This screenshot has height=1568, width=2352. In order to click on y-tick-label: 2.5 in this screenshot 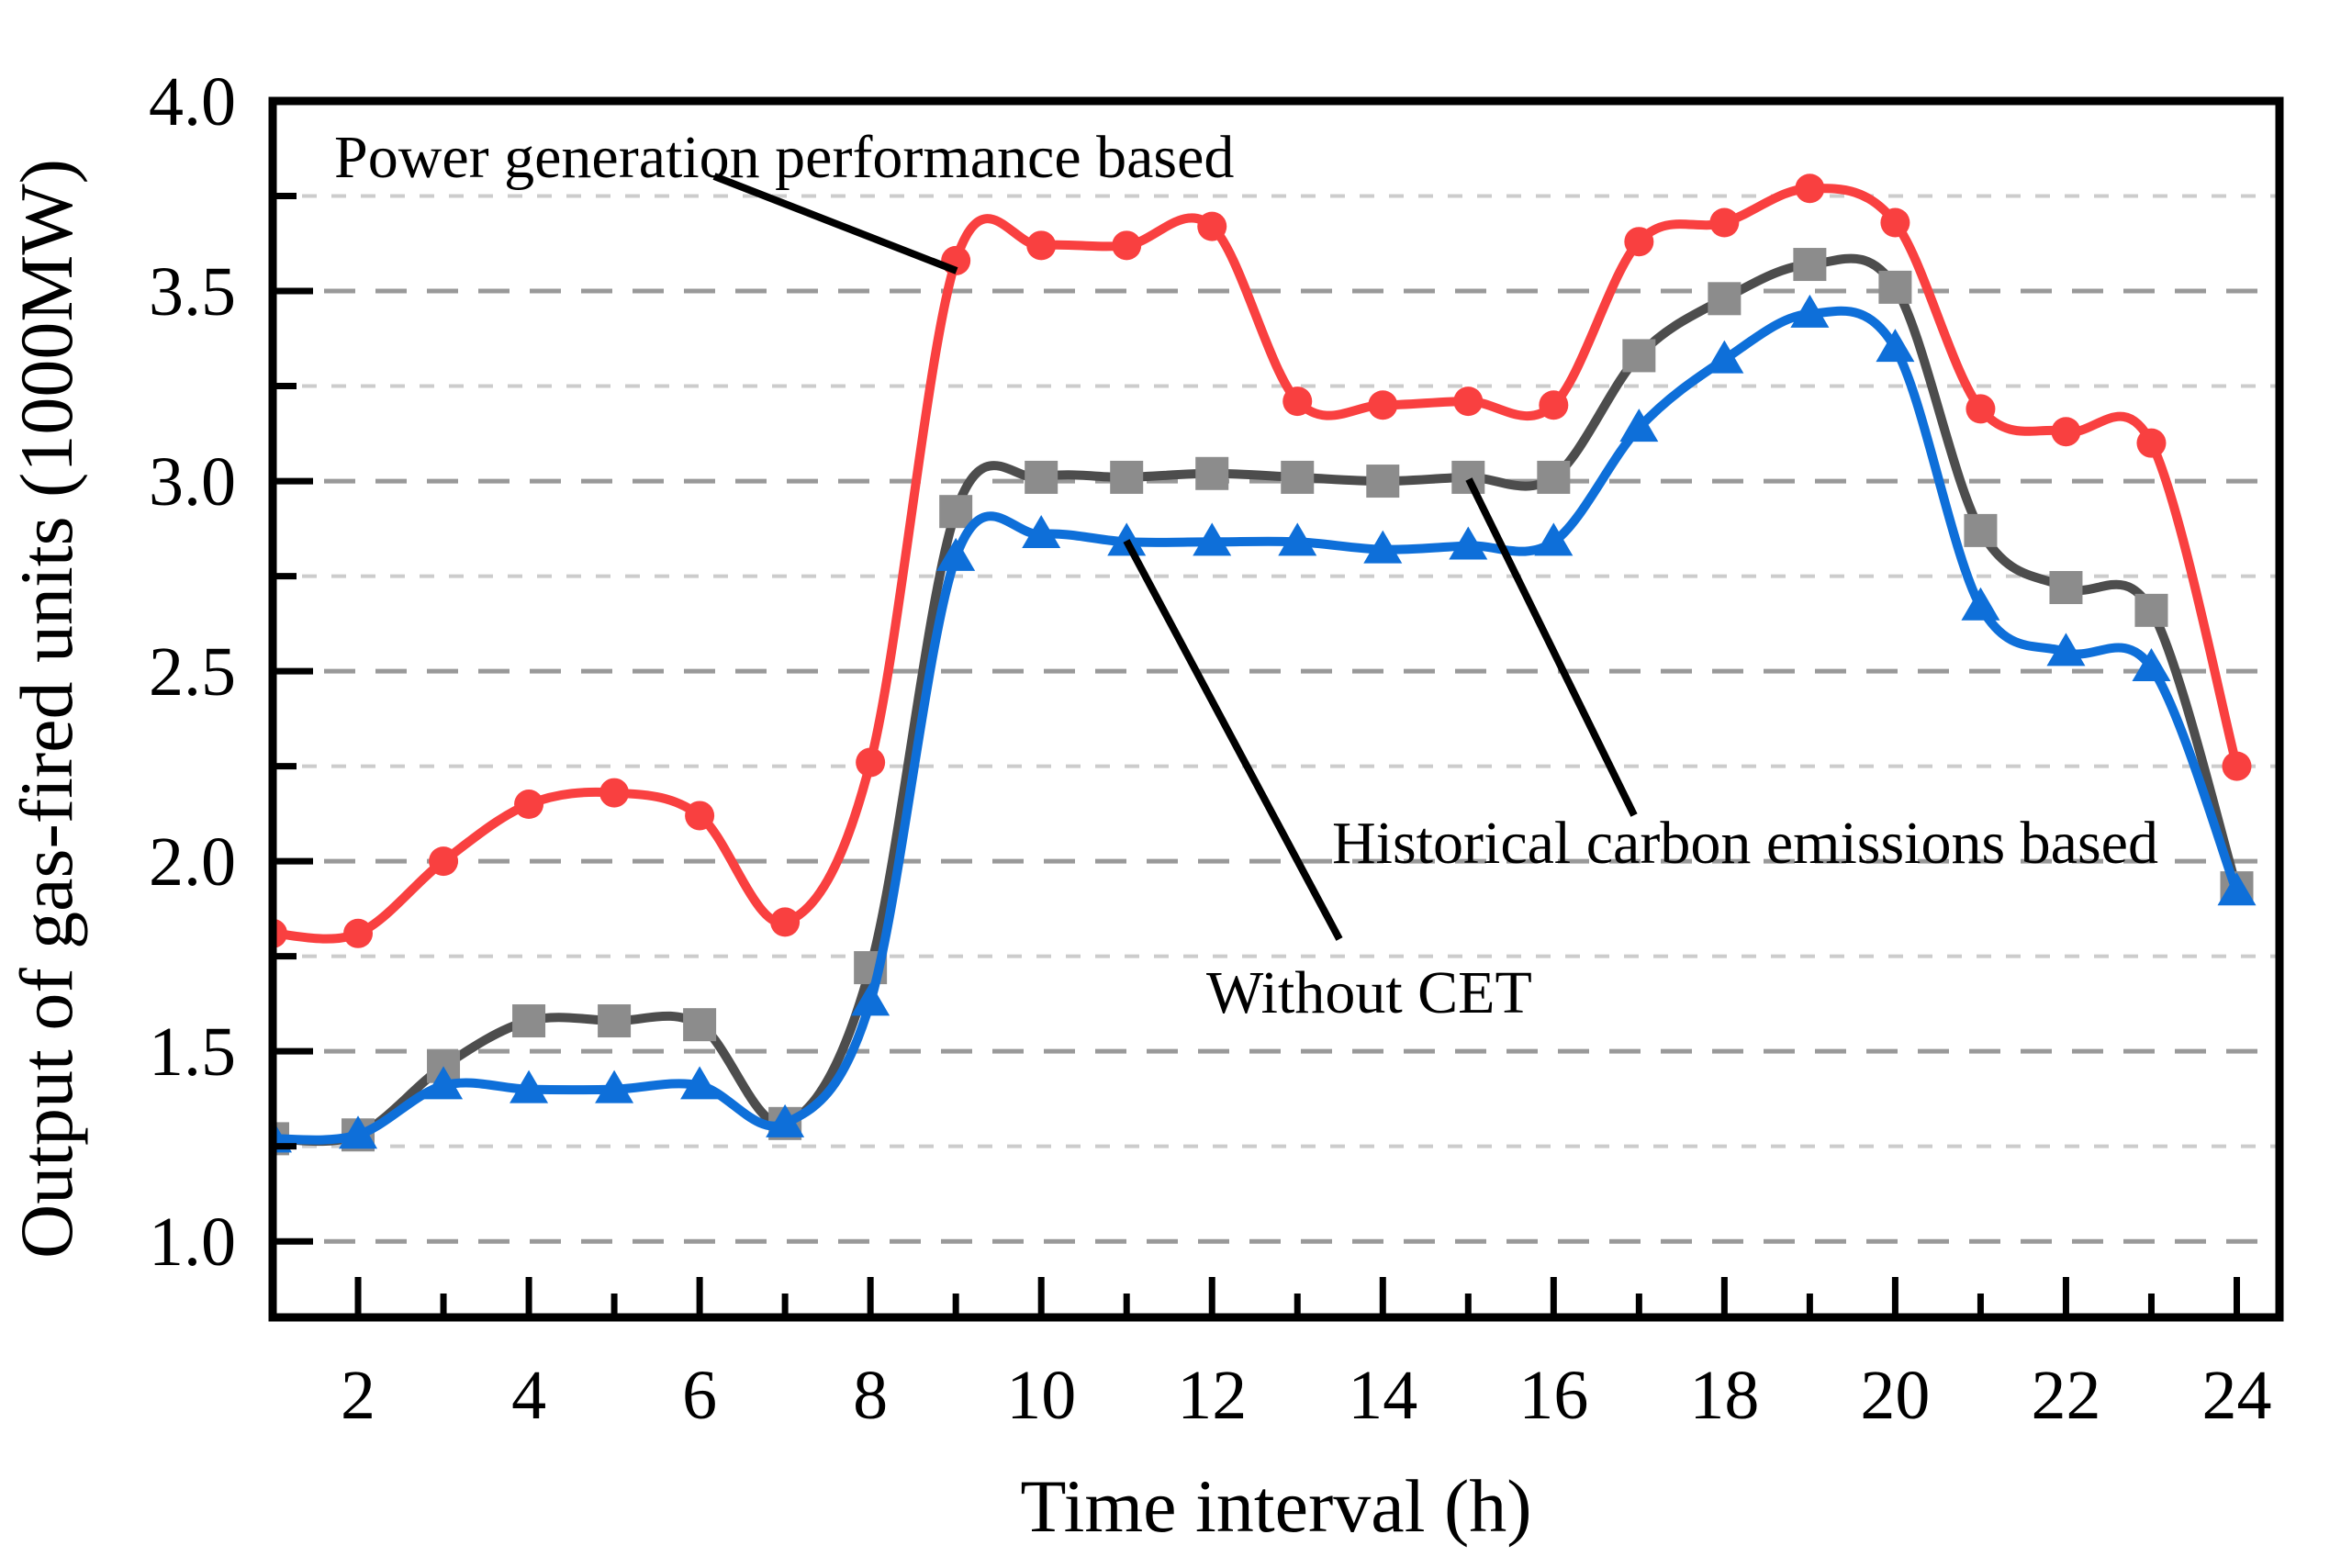, I will do `click(192, 672)`.